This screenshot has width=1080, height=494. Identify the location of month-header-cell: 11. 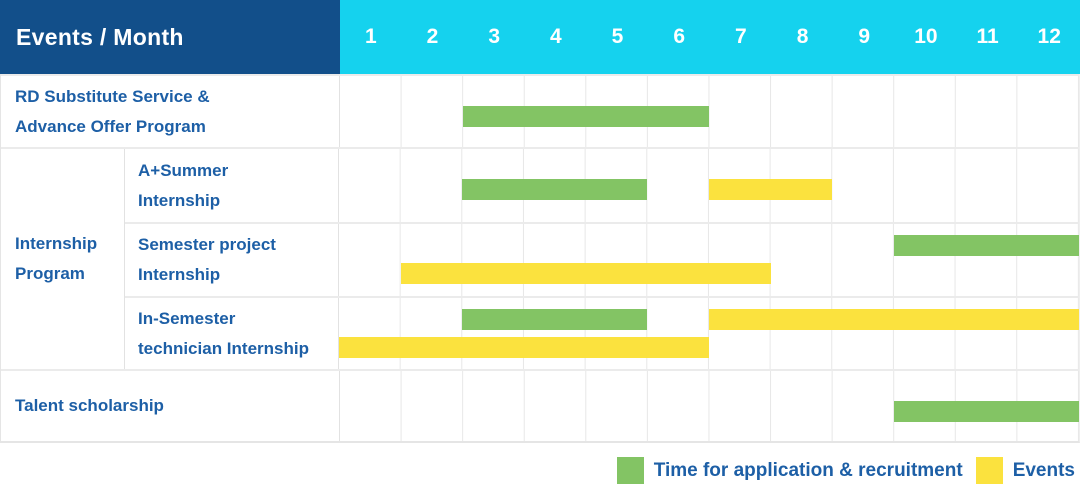
(987, 36).